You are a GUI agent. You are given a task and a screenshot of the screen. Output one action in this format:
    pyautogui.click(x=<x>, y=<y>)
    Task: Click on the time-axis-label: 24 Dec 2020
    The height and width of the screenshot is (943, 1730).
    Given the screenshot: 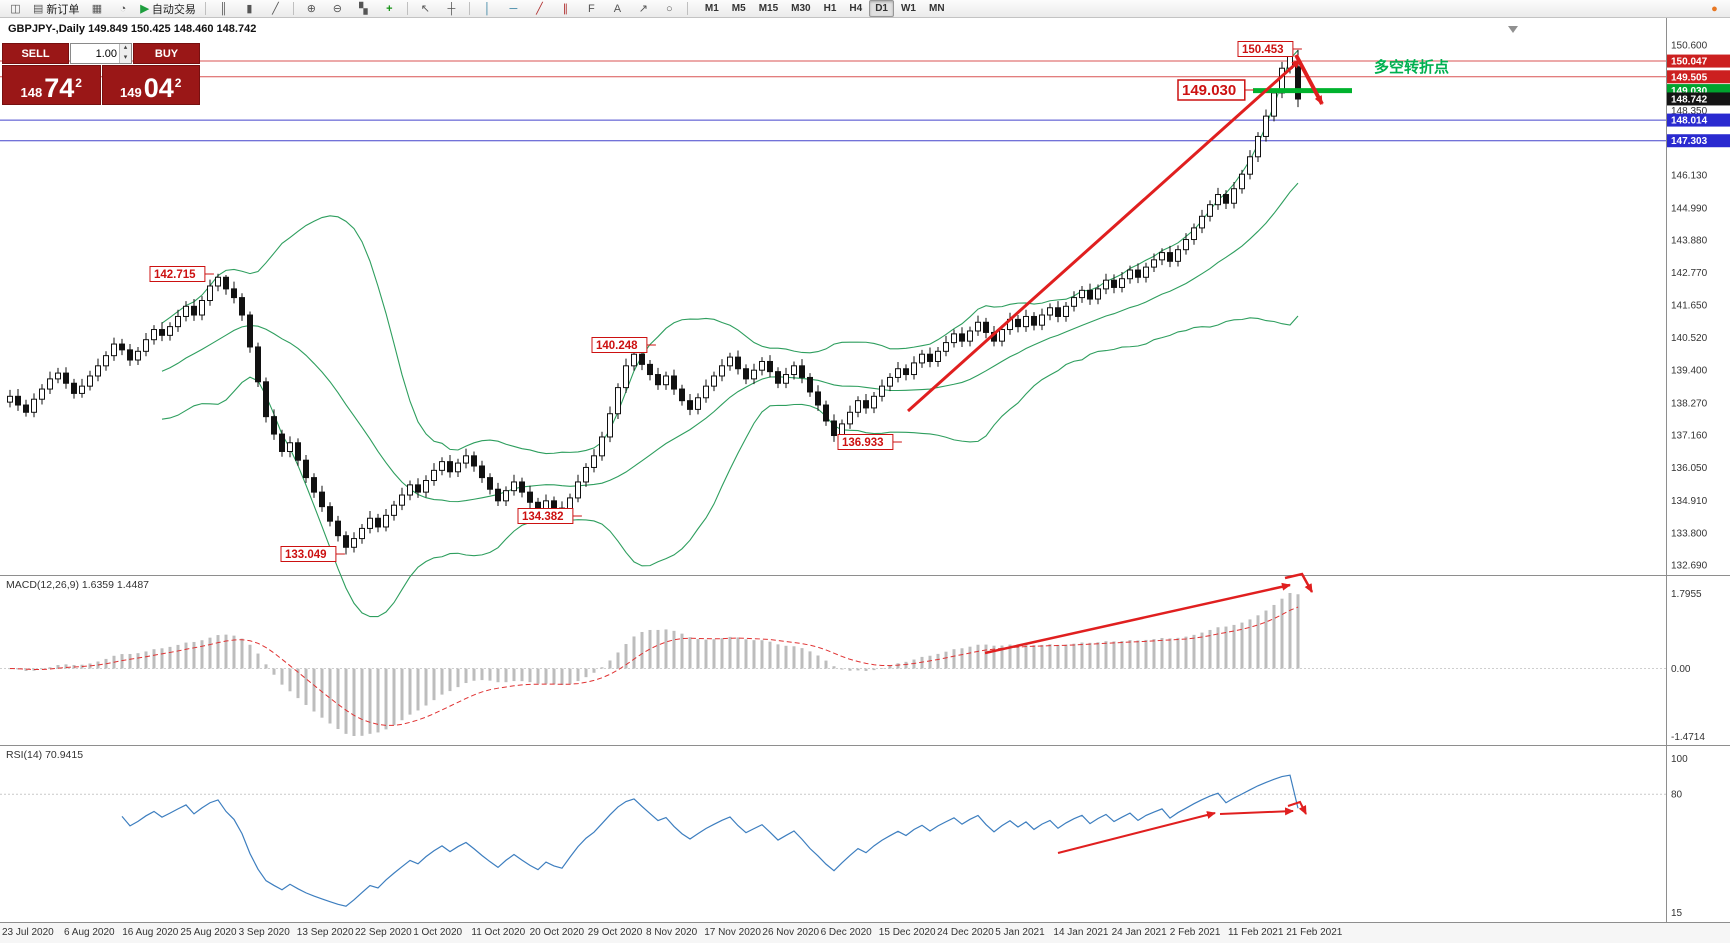 What is the action you would take?
    pyautogui.click(x=965, y=932)
    